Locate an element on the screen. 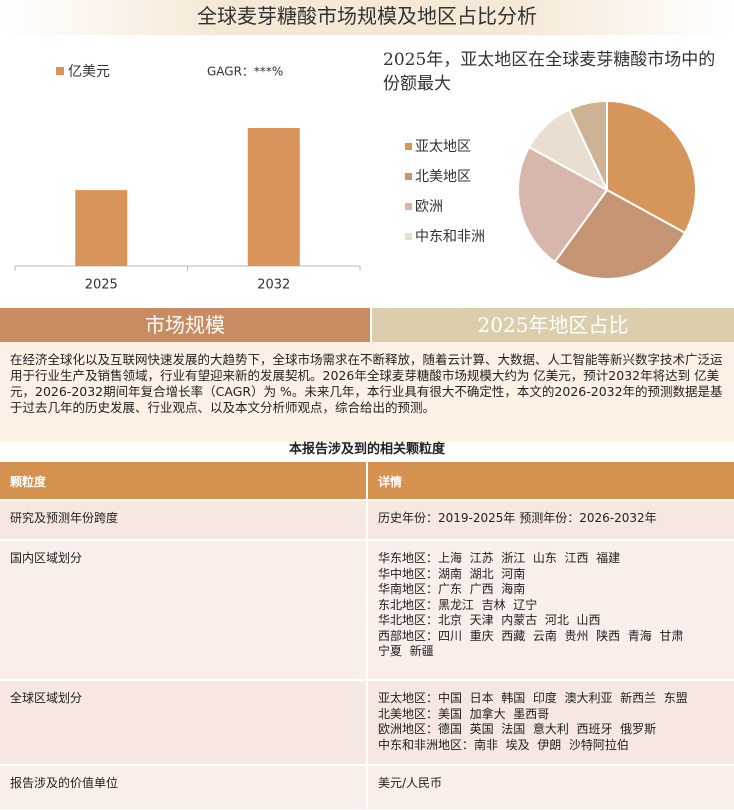  detail-line: 西部地区：四川 重庆 西藏 云南 贵州 陕西 青海 甘肃 is located at coordinates (531, 635).